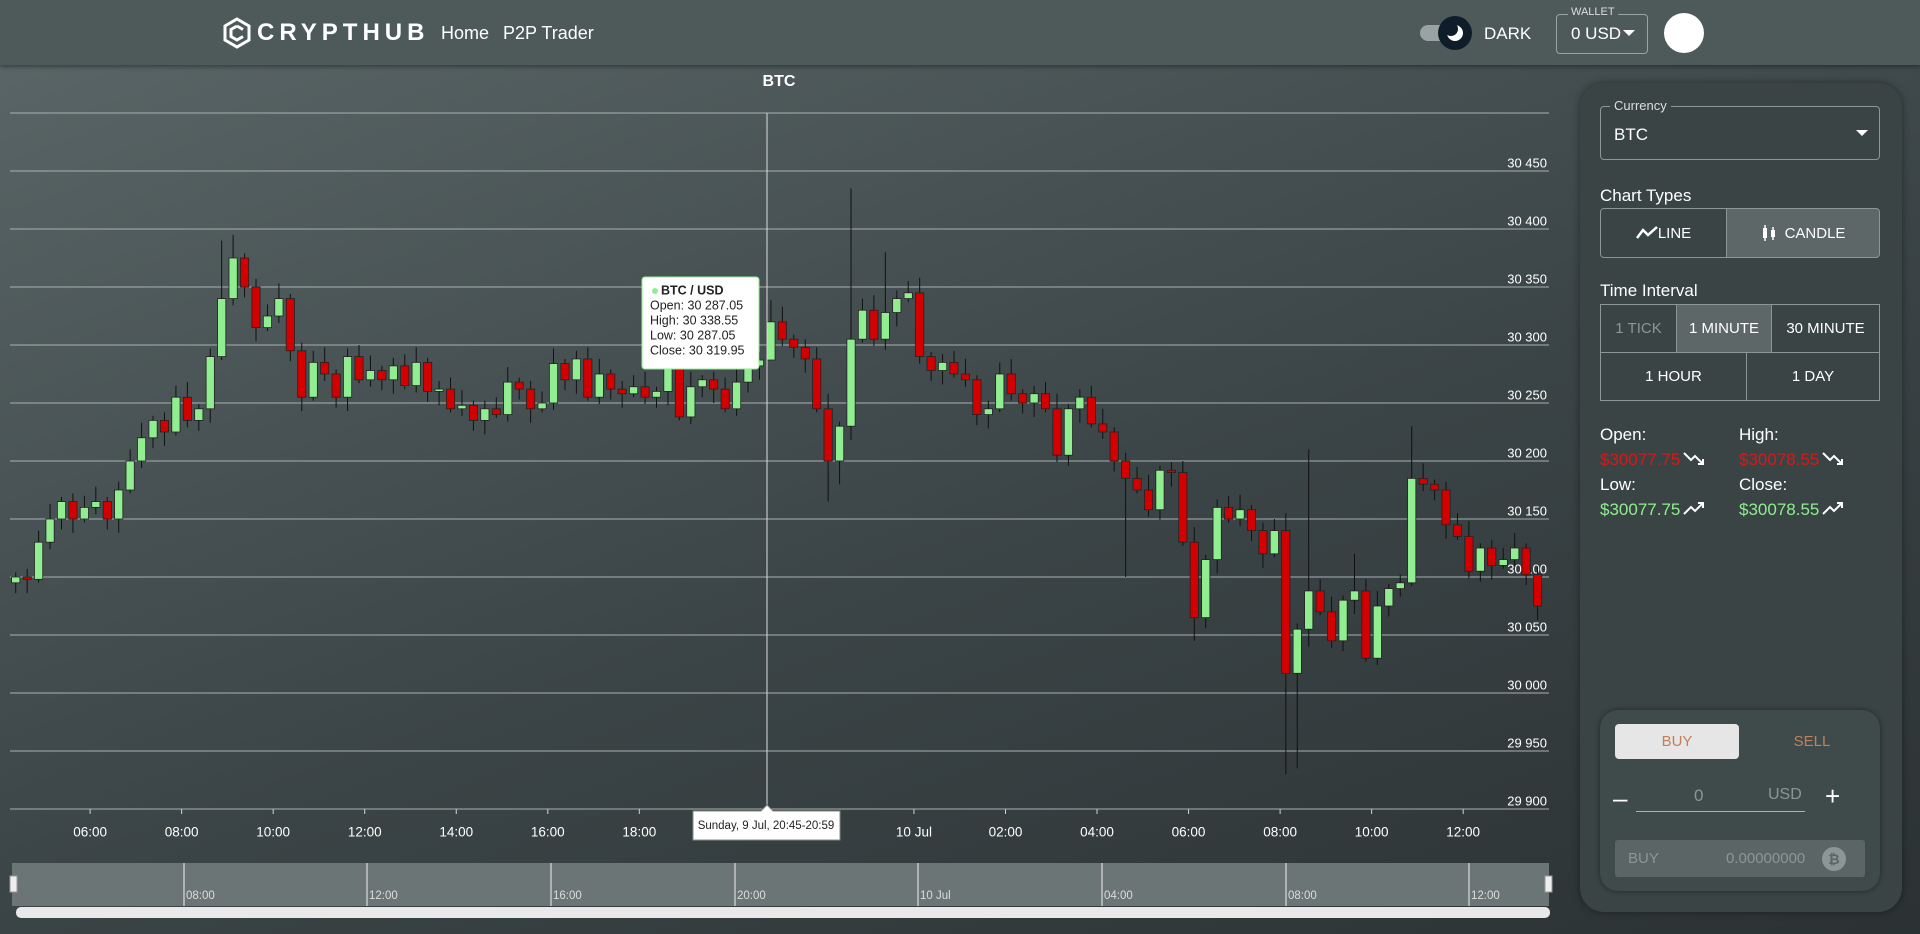 The height and width of the screenshot is (934, 1920). What do you see at coordinates (783, 912) in the screenshot?
I see `scrollbar` at bounding box center [783, 912].